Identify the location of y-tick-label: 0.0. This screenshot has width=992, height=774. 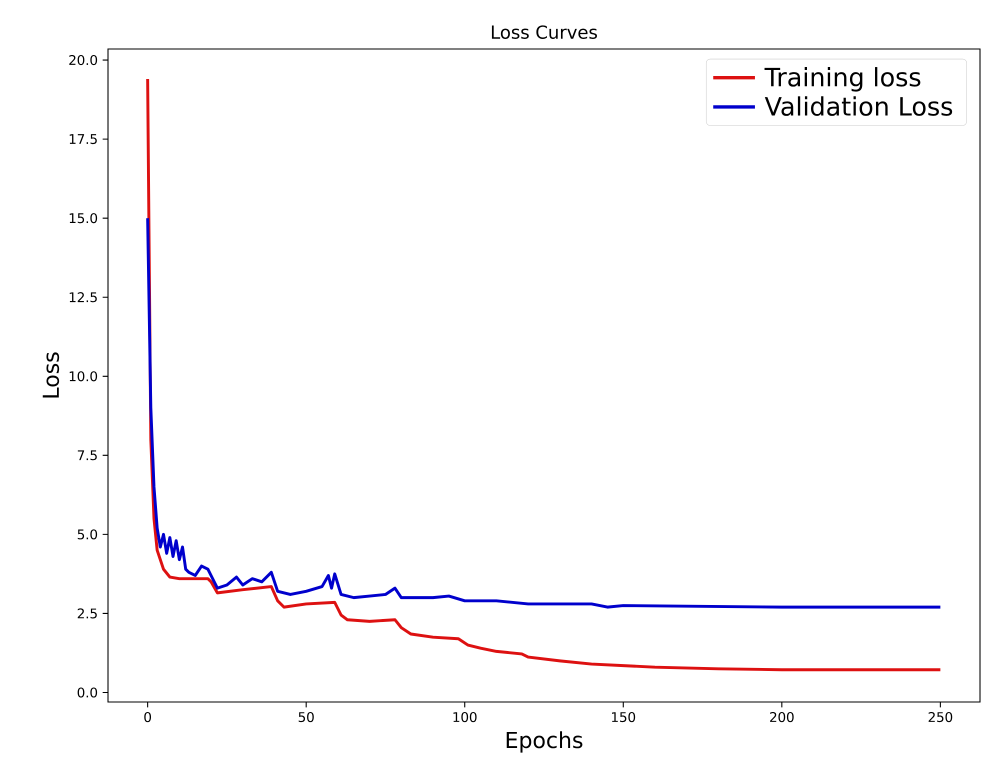
(88, 692).